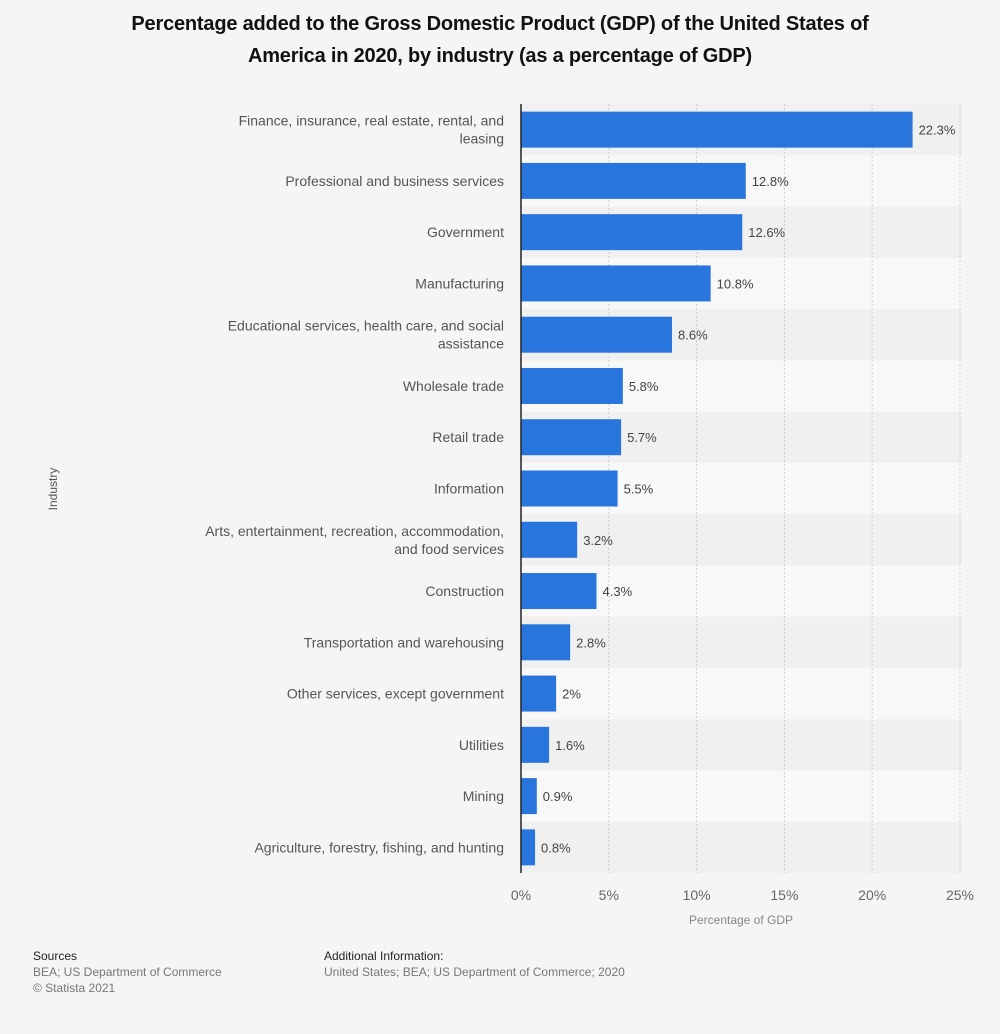 The image size is (1000, 1034). I want to click on sources-heading: Sources, so click(55, 956).